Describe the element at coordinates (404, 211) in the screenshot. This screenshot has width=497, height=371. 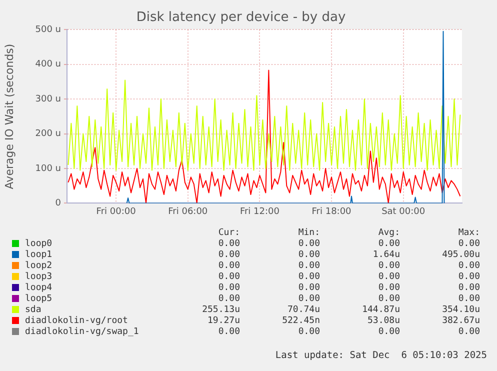
I see `x-tick-label: Sat 00:00` at that location.